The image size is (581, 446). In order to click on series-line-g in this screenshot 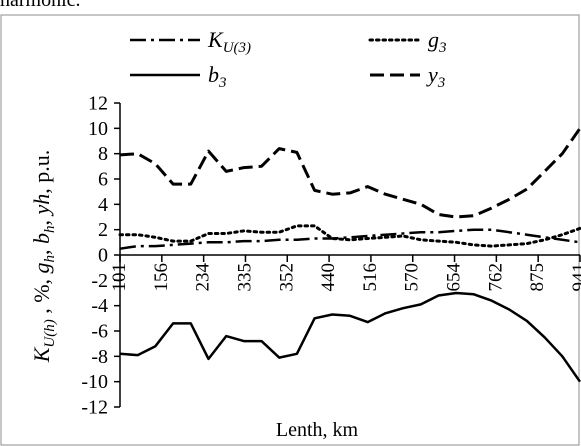, I will do `click(349, 236)`.